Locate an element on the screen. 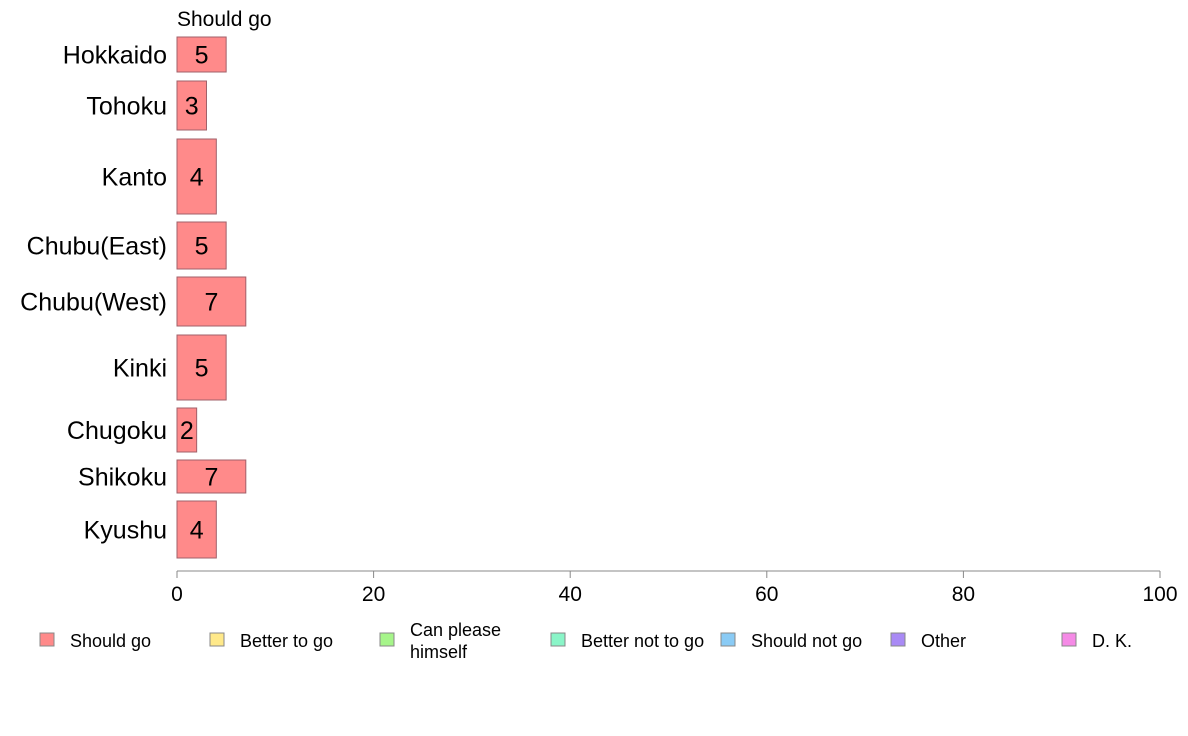 The width and height of the screenshot is (1188, 736). legend-label-1: Better to go is located at coordinates (286, 641).